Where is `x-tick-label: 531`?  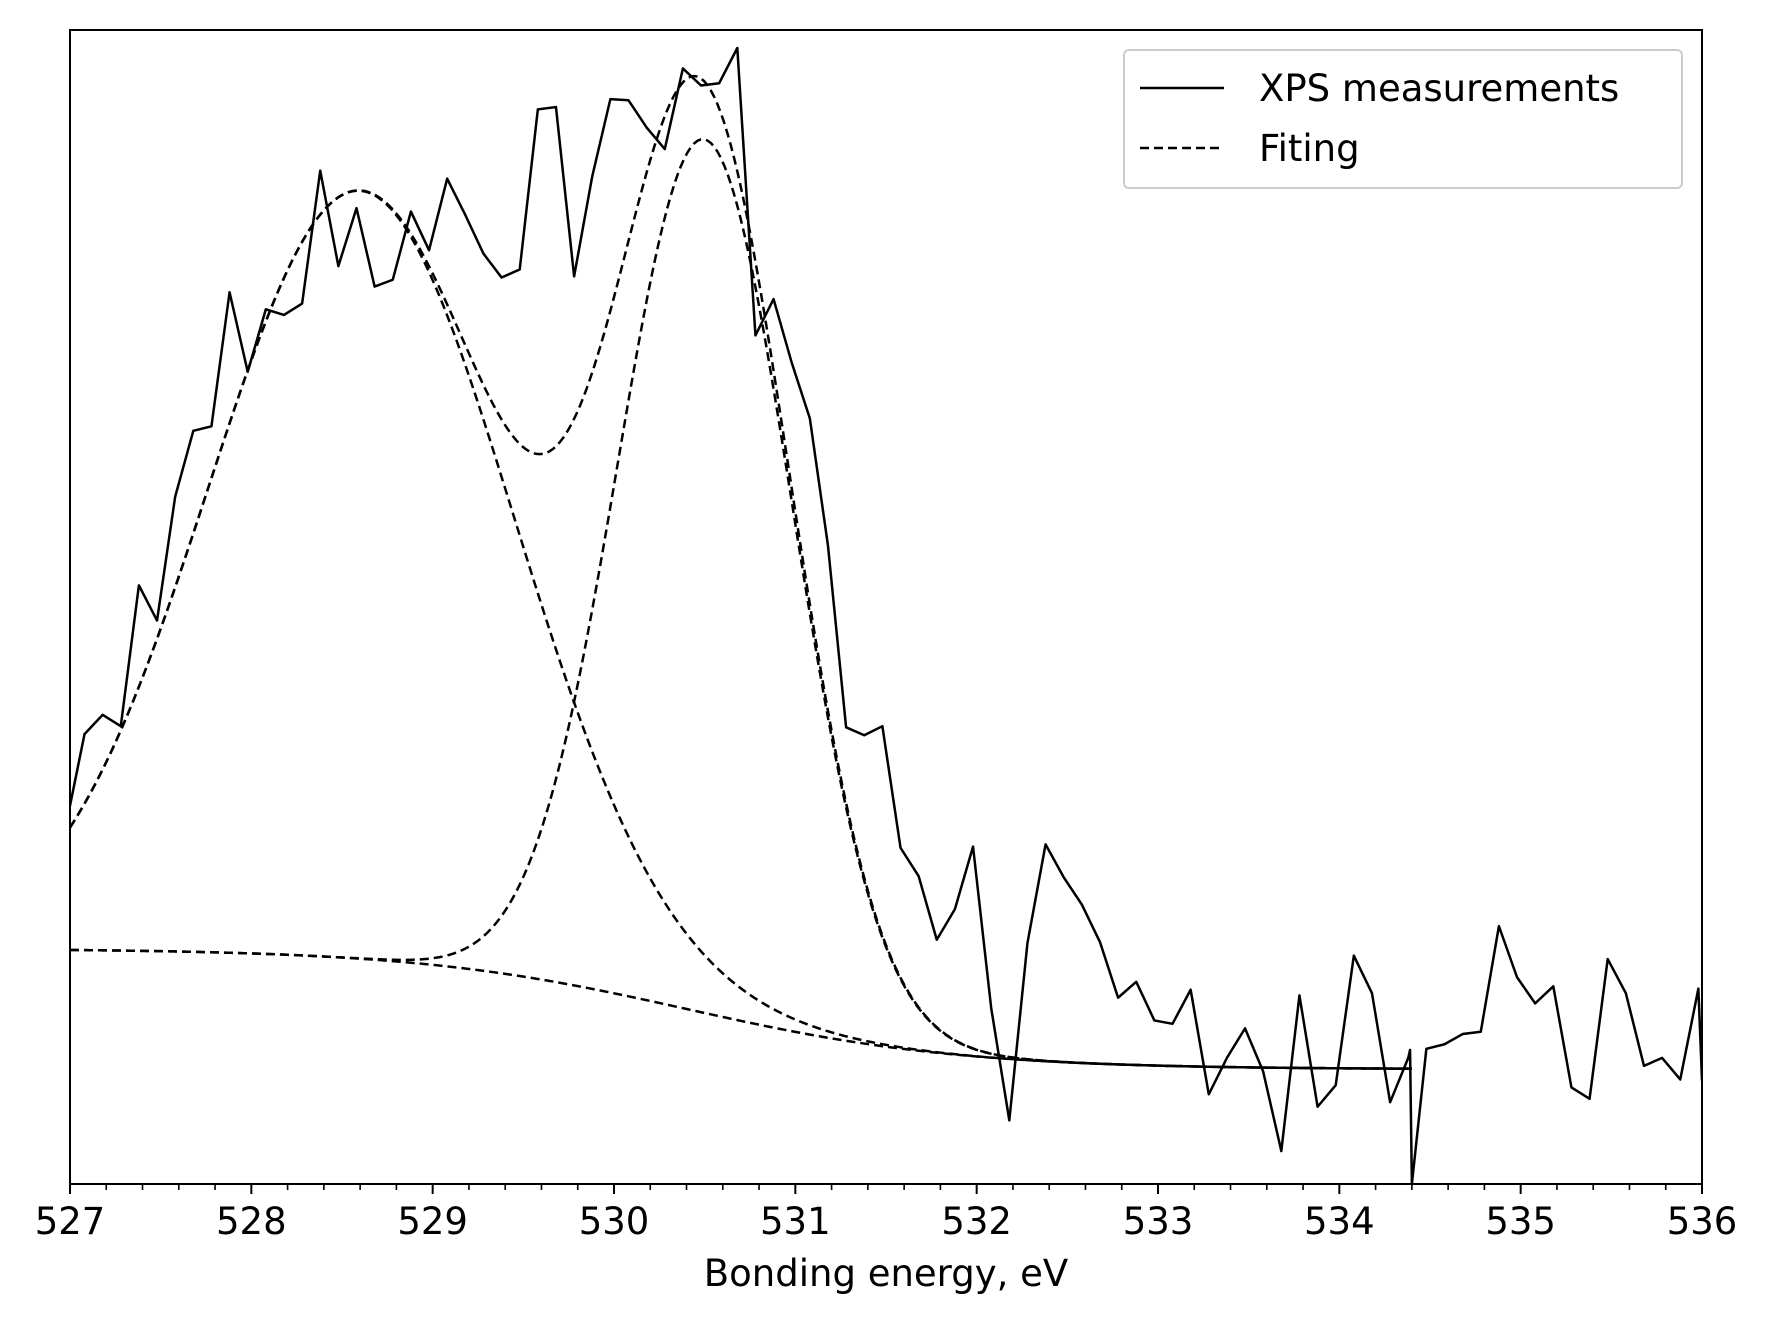
x-tick-label: 531 is located at coordinates (795, 1221).